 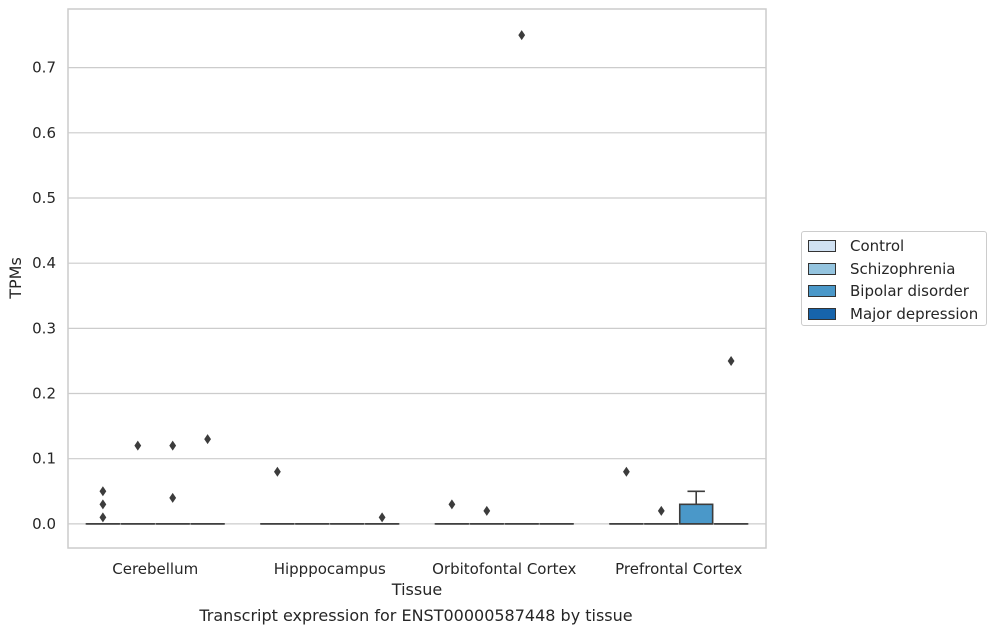 I want to click on legend-item: Major depression, so click(x=893, y=314).